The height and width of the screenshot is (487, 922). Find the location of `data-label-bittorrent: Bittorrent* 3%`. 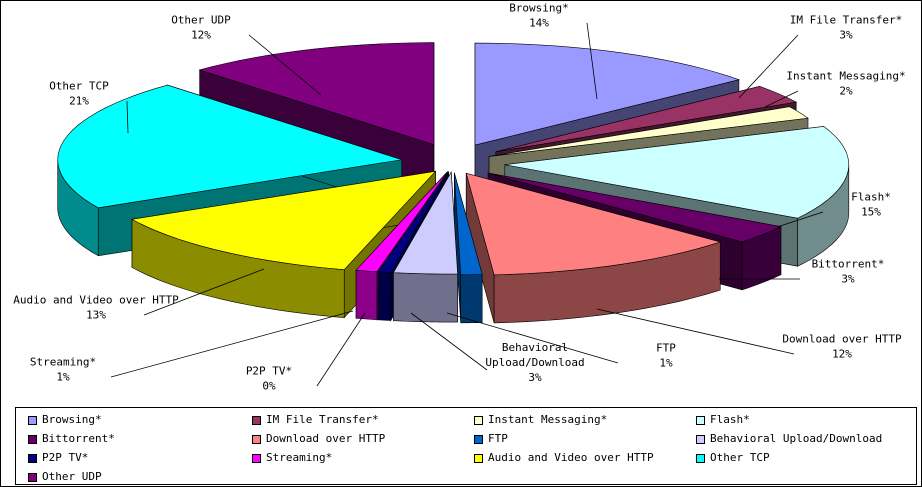

data-label-bittorrent: Bittorrent* 3% is located at coordinates (848, 272).